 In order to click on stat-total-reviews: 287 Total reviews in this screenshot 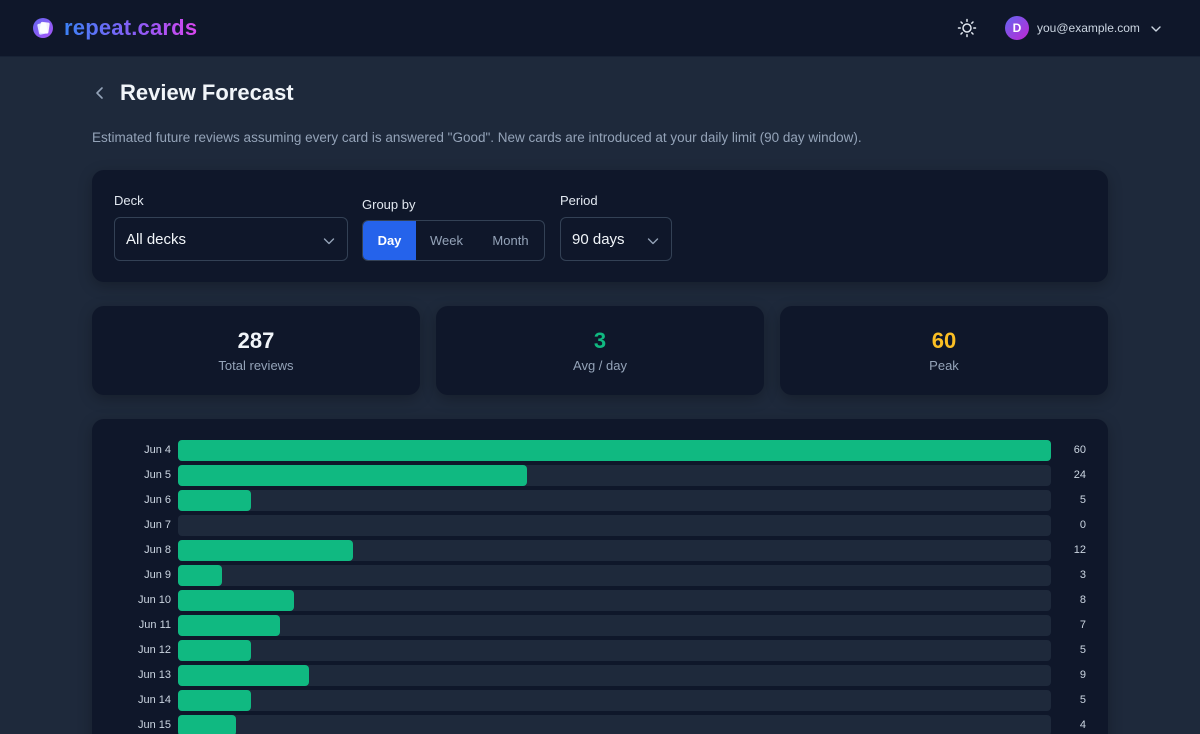, I will do `click(256, 350)`.